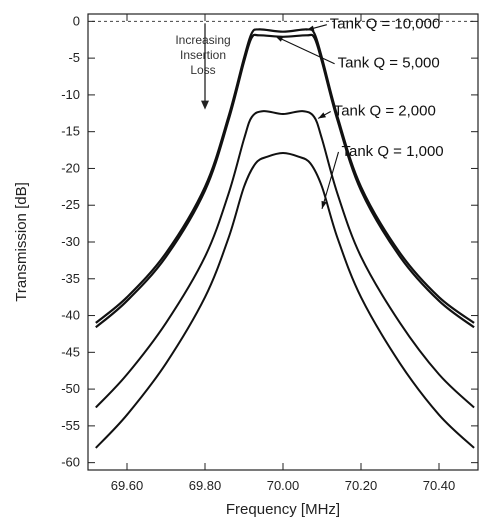  I want to click on x-axis-title: Frequency [MHz], so click(283, 509).